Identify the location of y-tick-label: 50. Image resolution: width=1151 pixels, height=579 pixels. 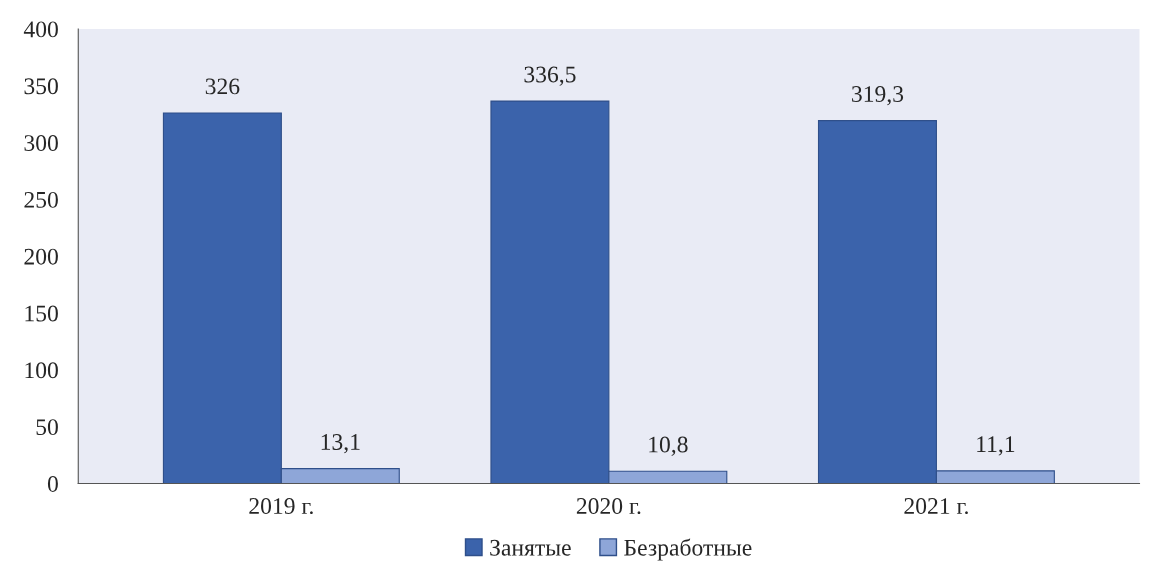
(47, 427).